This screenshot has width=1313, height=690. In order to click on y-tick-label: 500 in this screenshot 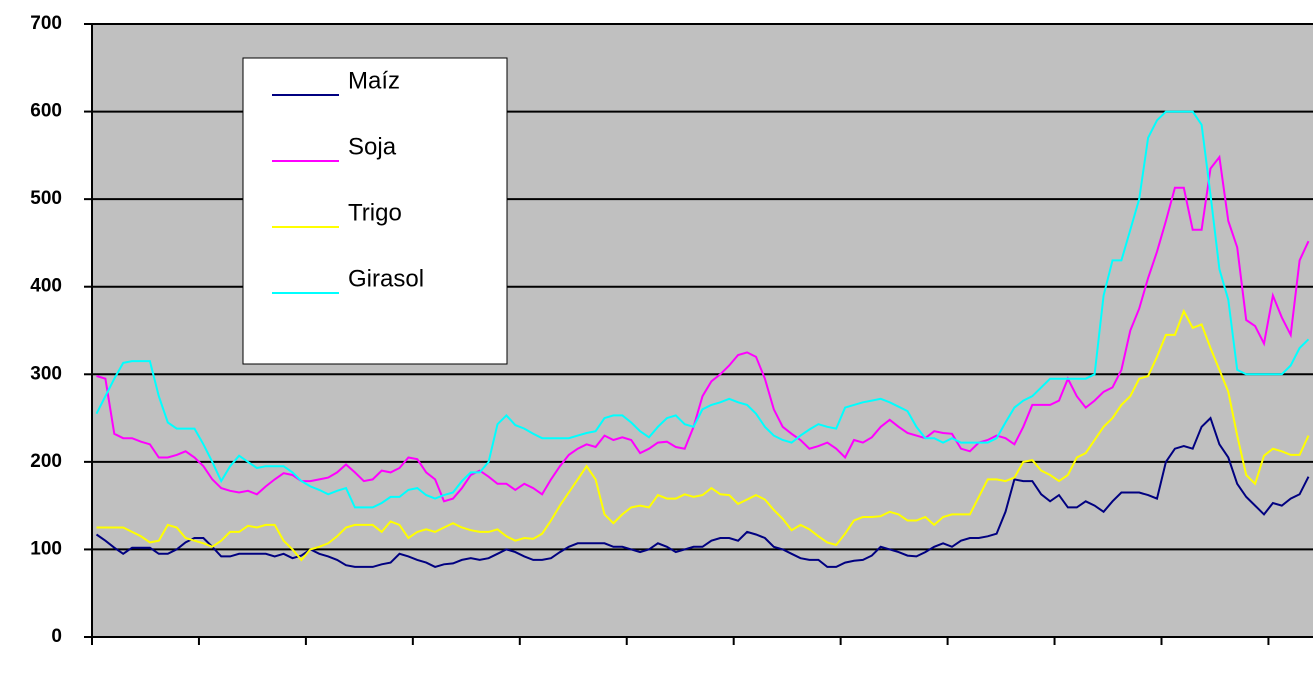, I will do `click(46, 198)`.